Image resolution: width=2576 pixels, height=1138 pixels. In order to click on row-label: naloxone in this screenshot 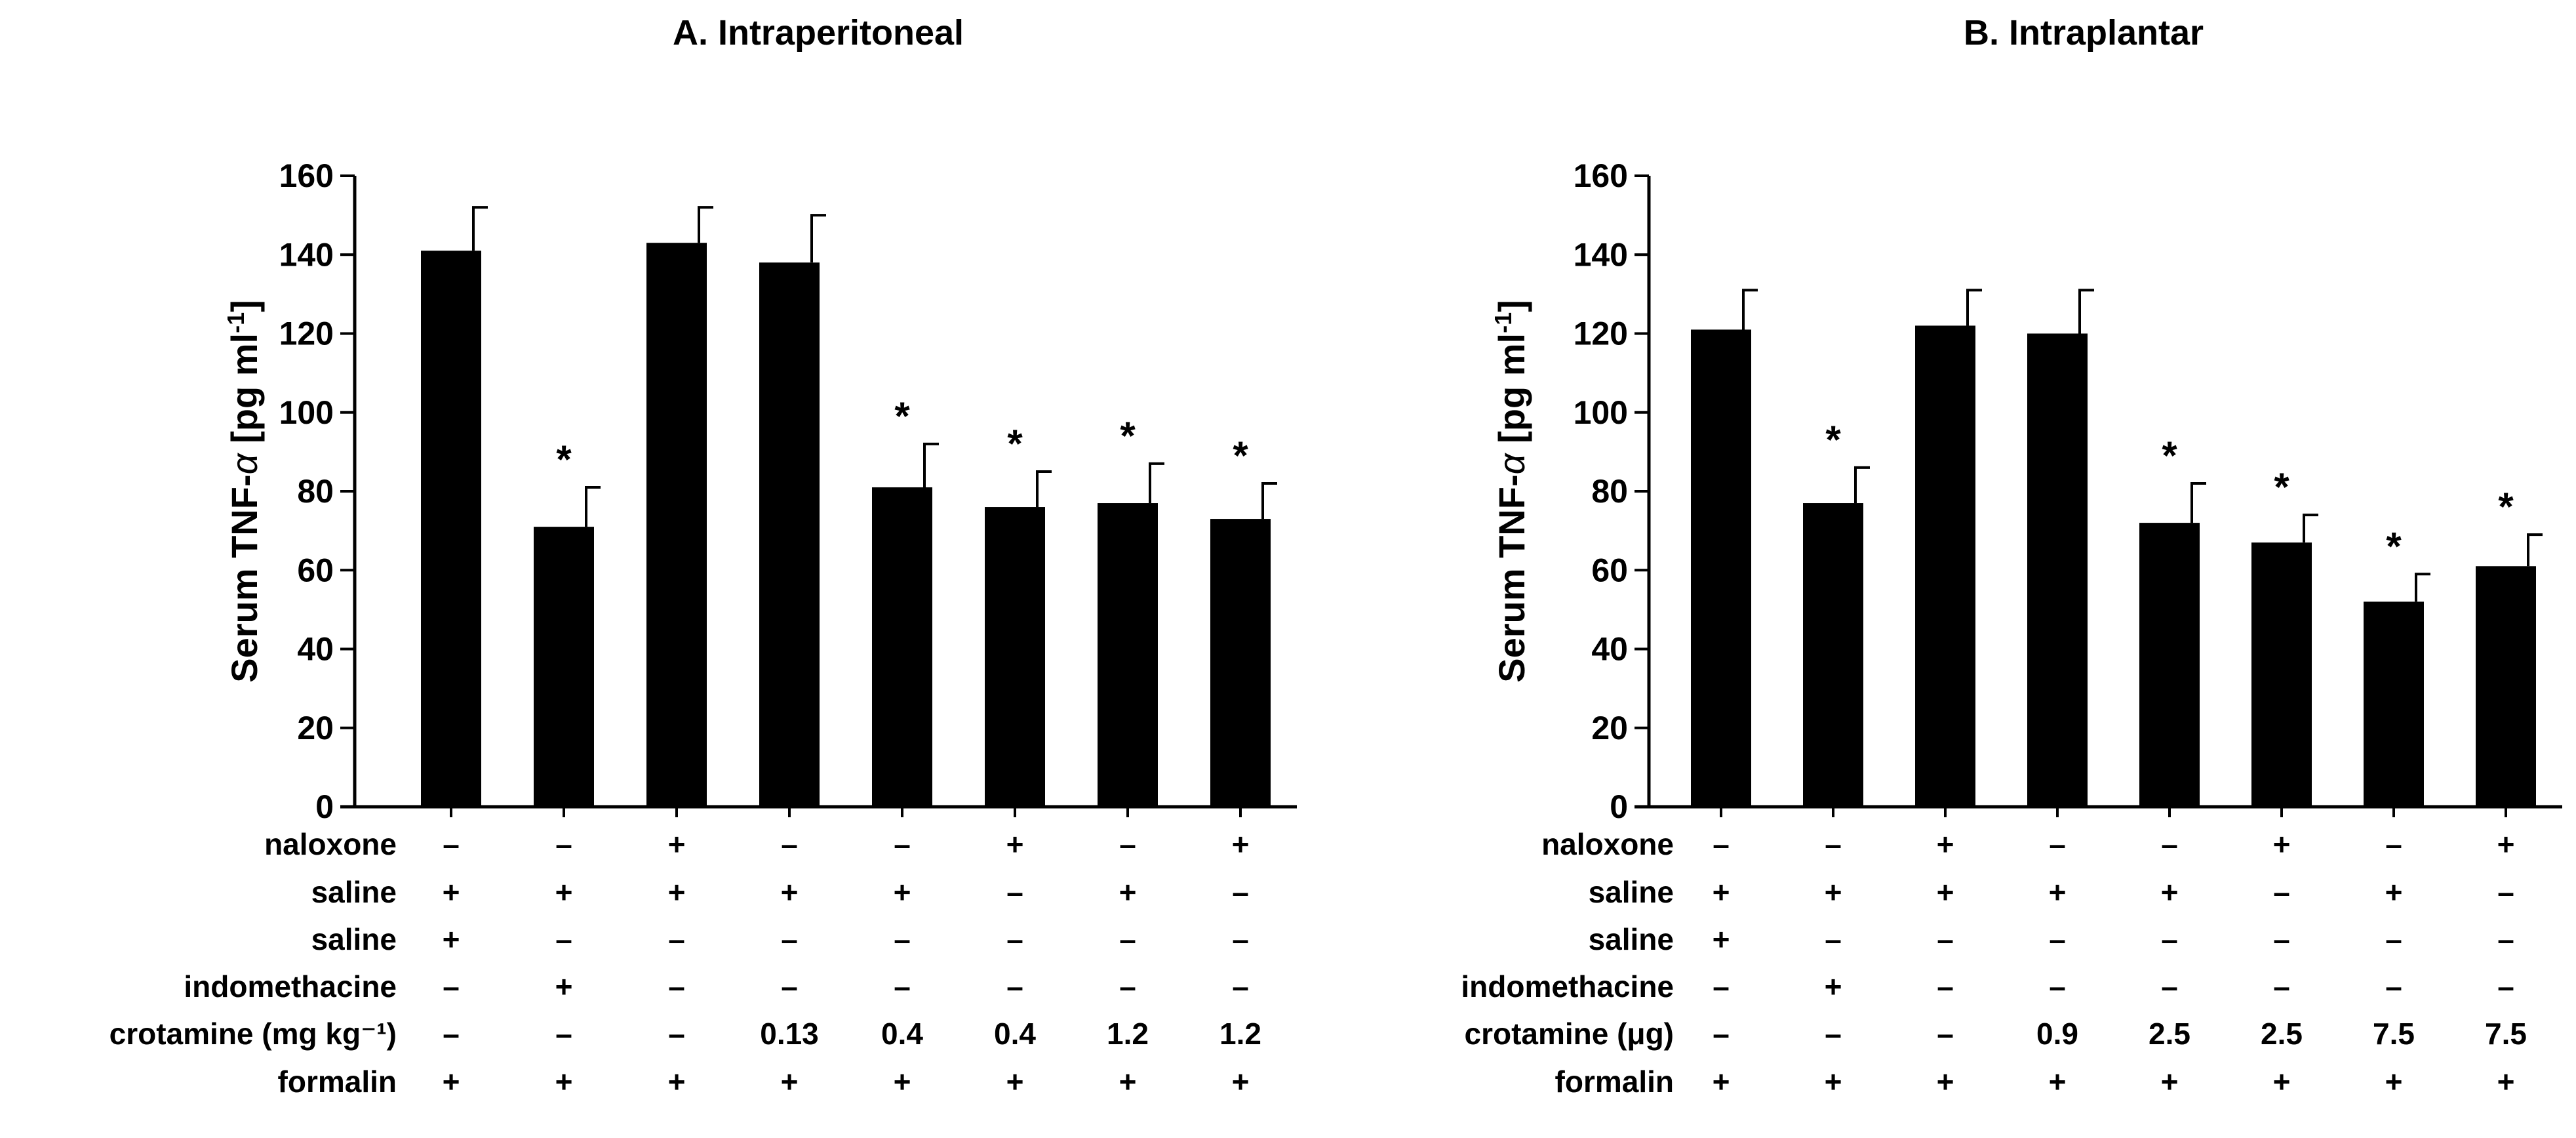, I will do `click(330, 844)`.